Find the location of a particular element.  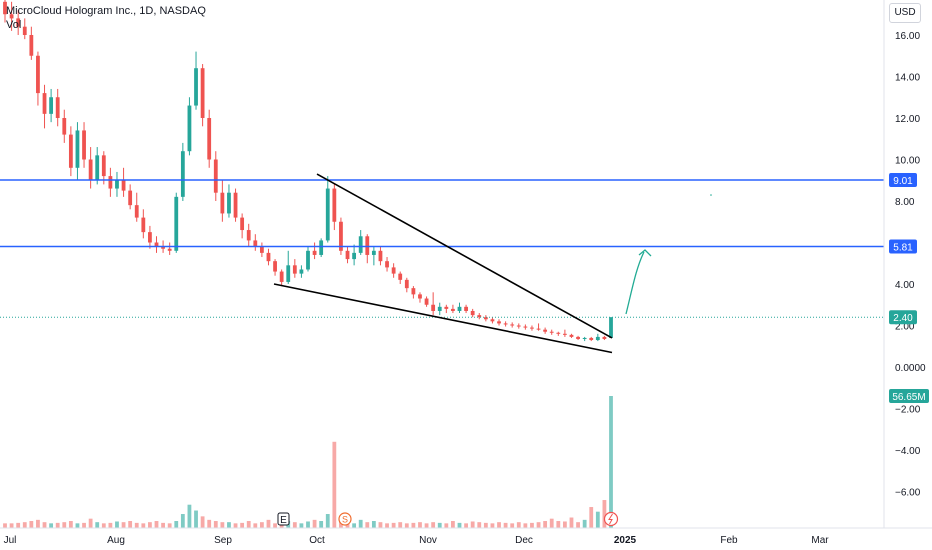

earnings-marker is located at coordinates (283, 519).